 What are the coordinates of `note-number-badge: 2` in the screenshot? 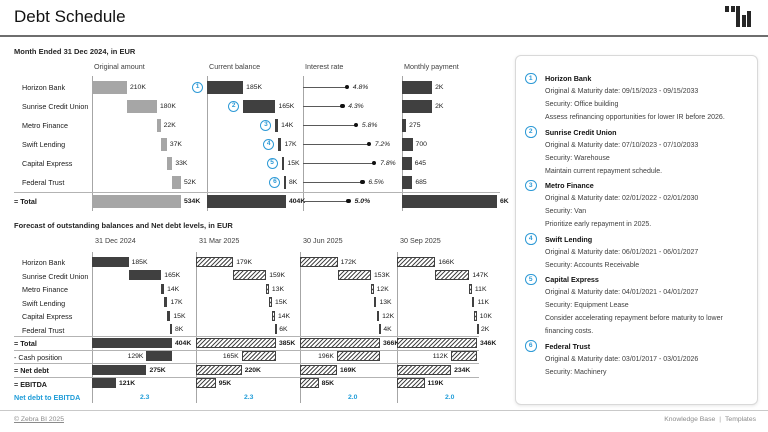 It's located at (531, 132).